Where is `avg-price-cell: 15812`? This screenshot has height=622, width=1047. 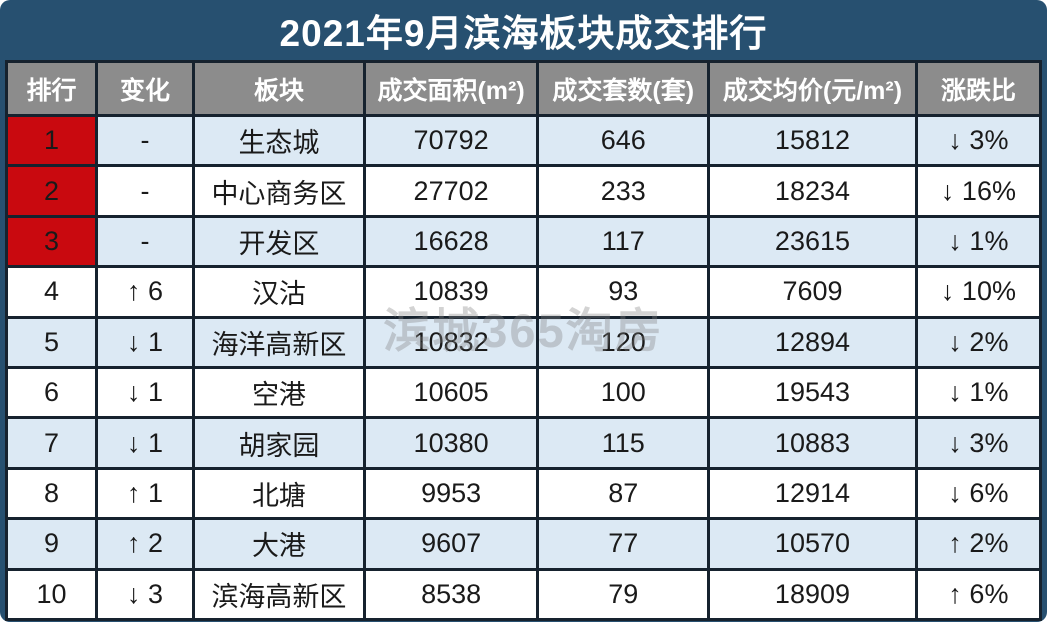 avg-price-cell: 15812 is located at coordinates (812, 140).